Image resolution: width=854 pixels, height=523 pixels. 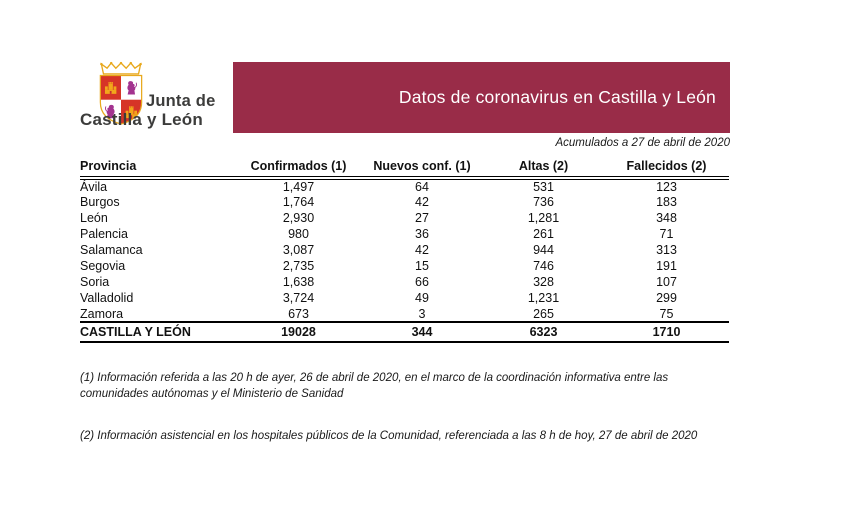 I want to click on cell-provincia: Valladolid, so click(x=107, y=298).